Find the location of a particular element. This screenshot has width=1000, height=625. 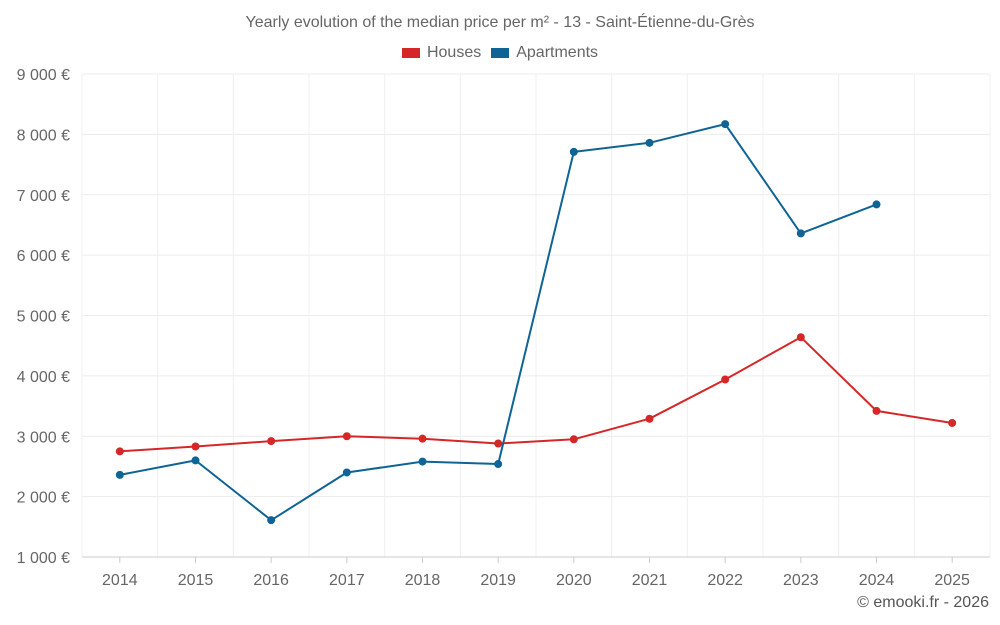

legend-label-apartments: Apartments is located at coordinates (557, 52).